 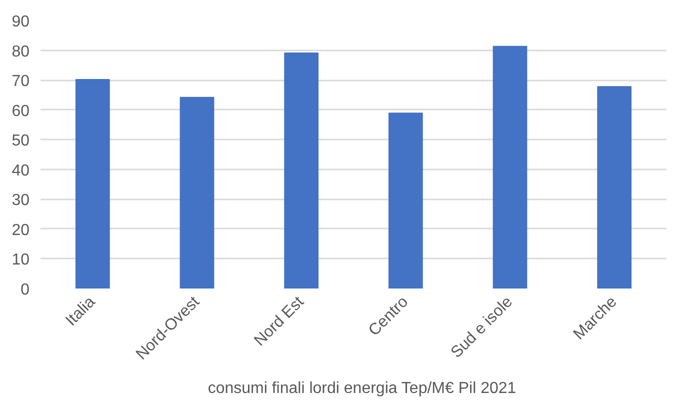 What do you see at coordinates (362, 389) in the screenshot?
I see `text: consumi finali lordi energia Tep/M€ Pil 2021` at bounding box center [362, 389].